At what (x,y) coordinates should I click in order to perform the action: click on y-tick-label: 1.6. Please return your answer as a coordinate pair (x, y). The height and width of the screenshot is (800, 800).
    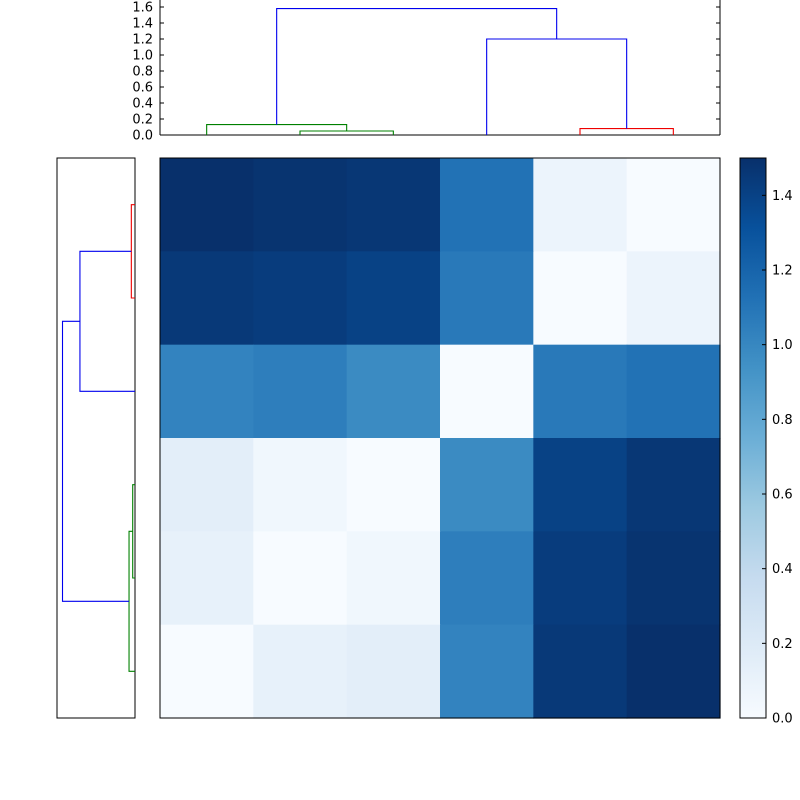
    Looking at the image, I should click on (142, 8).